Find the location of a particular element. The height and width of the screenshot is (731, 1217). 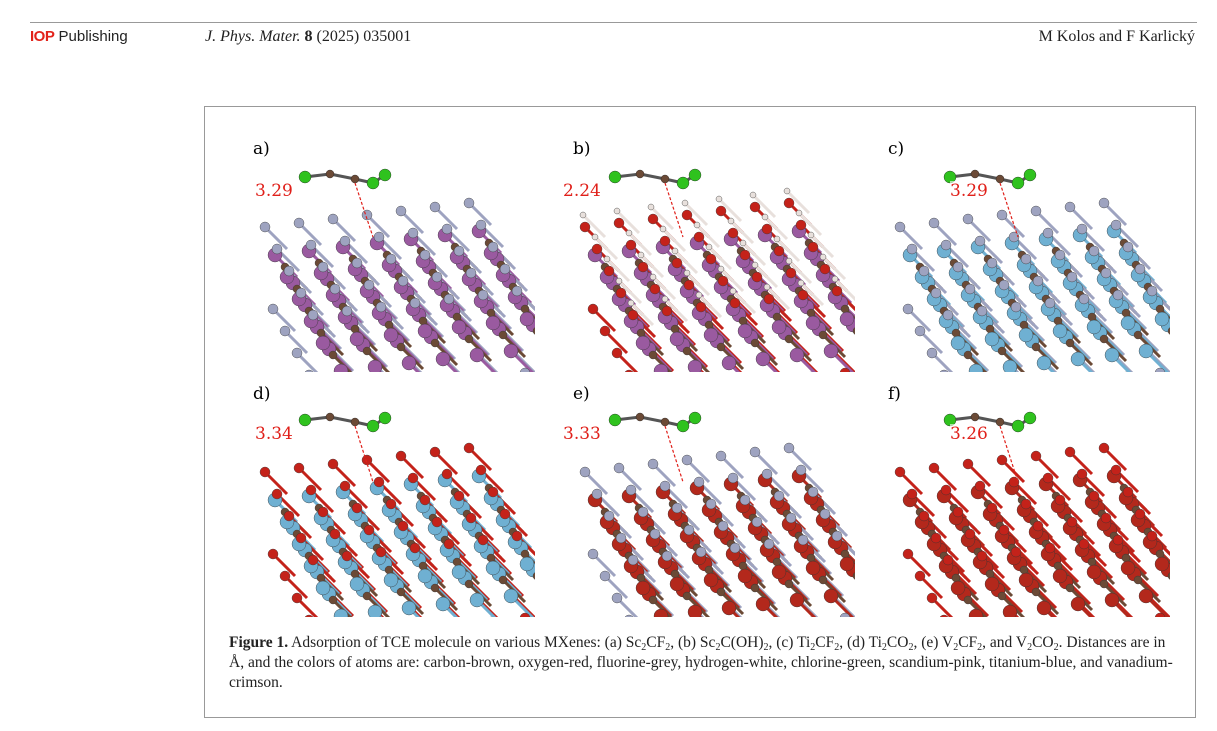

panel-label: c) is located at coordinates (896, 149).